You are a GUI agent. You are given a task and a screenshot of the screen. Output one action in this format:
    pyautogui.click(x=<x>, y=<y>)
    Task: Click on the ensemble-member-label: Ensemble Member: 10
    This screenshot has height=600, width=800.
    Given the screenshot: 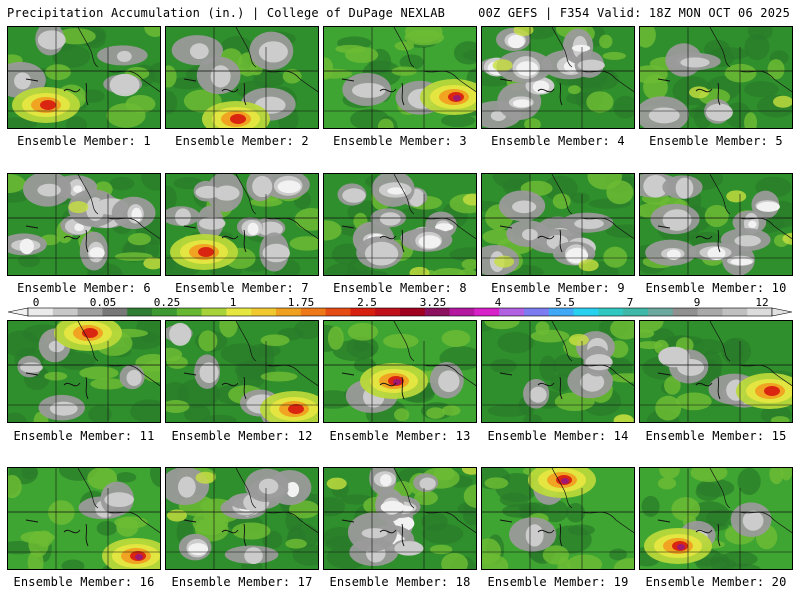 What is the action you would take?
    pyautogui.click(x=716, y=288)
    